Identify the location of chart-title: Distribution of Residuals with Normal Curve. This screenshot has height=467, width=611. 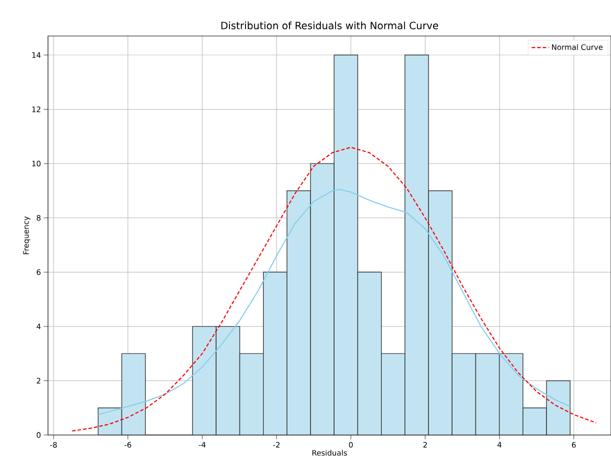
(329, 26).